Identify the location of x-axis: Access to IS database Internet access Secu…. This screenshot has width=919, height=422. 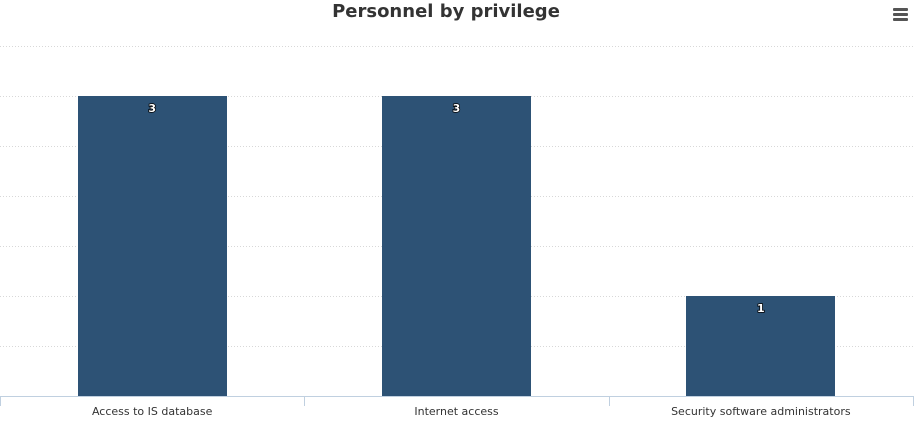
(457, 407).